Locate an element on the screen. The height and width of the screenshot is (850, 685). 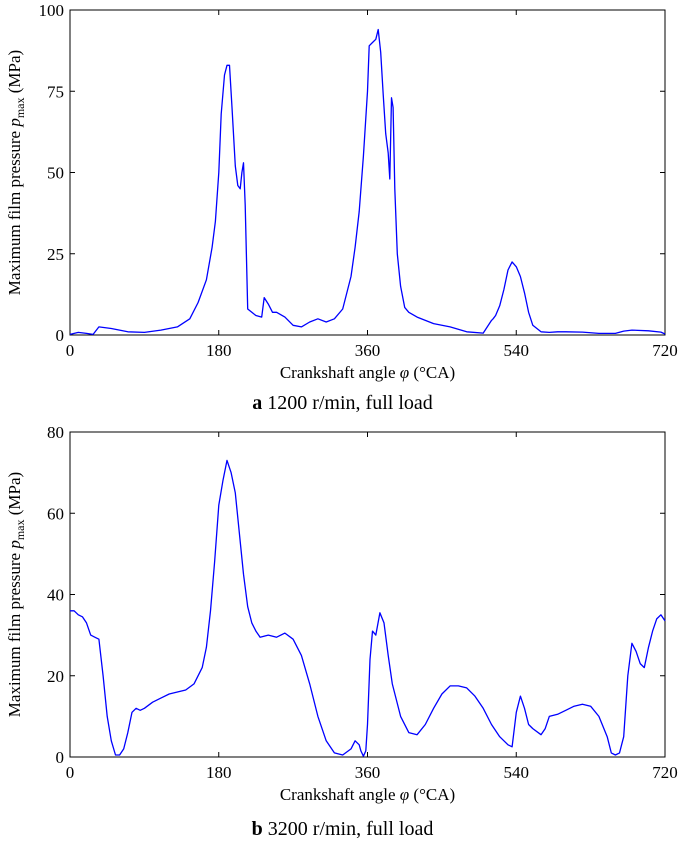
panel-a-xtick-label: 0 is located at coordinates (70, 350).